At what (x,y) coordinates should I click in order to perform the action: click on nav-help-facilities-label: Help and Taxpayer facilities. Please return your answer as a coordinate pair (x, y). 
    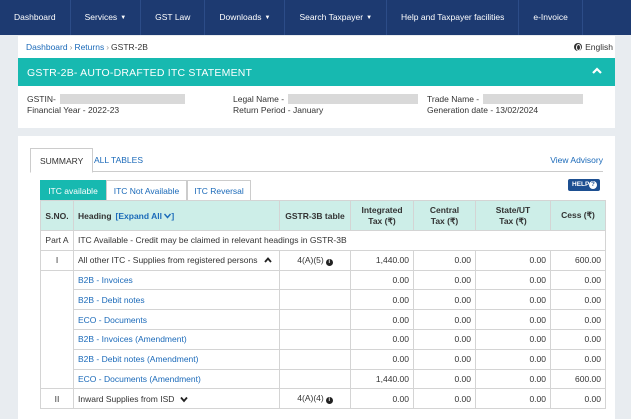
    Looking at the image, I should click on (453, 17).